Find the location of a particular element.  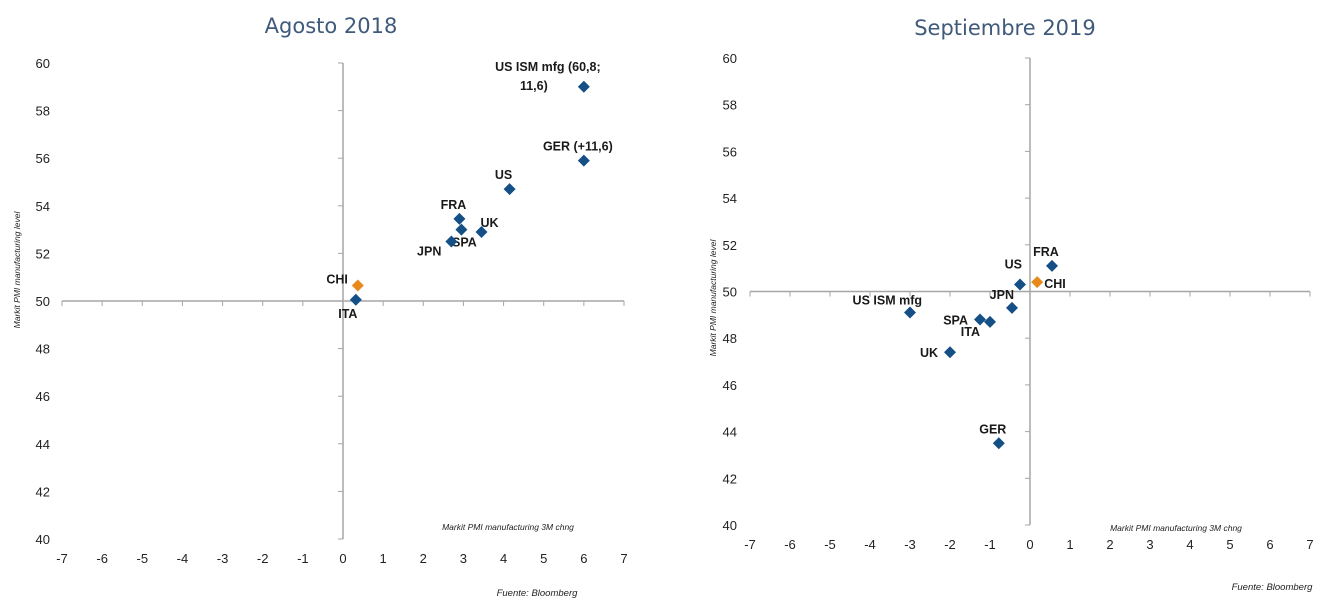

data-label: GER is located at coordinates (992, 429).